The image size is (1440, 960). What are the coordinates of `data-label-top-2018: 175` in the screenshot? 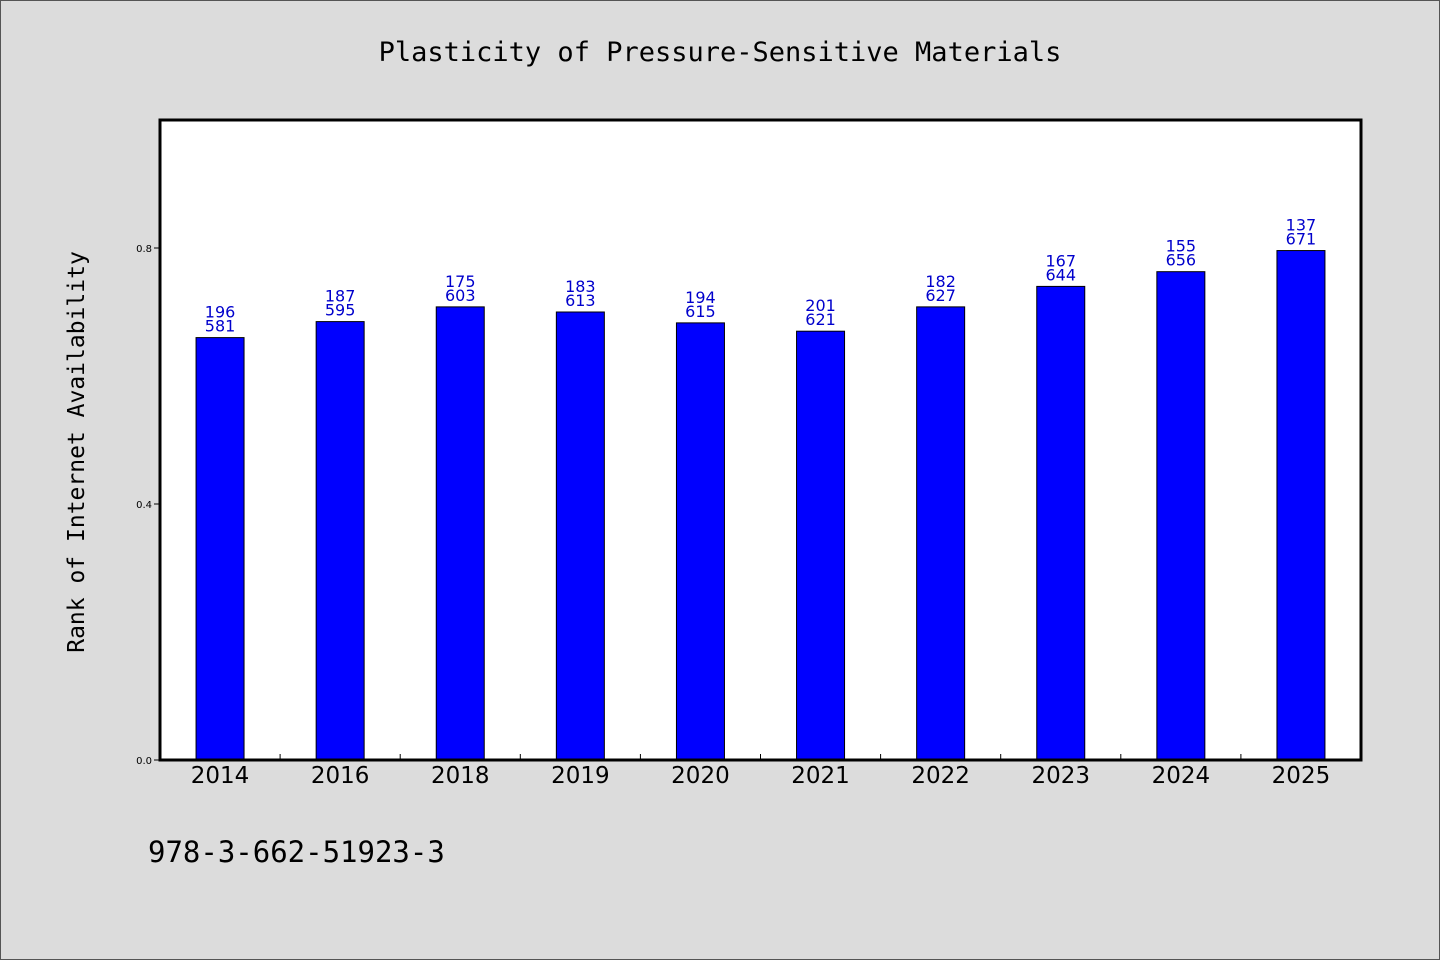 It's located at (460, 281).